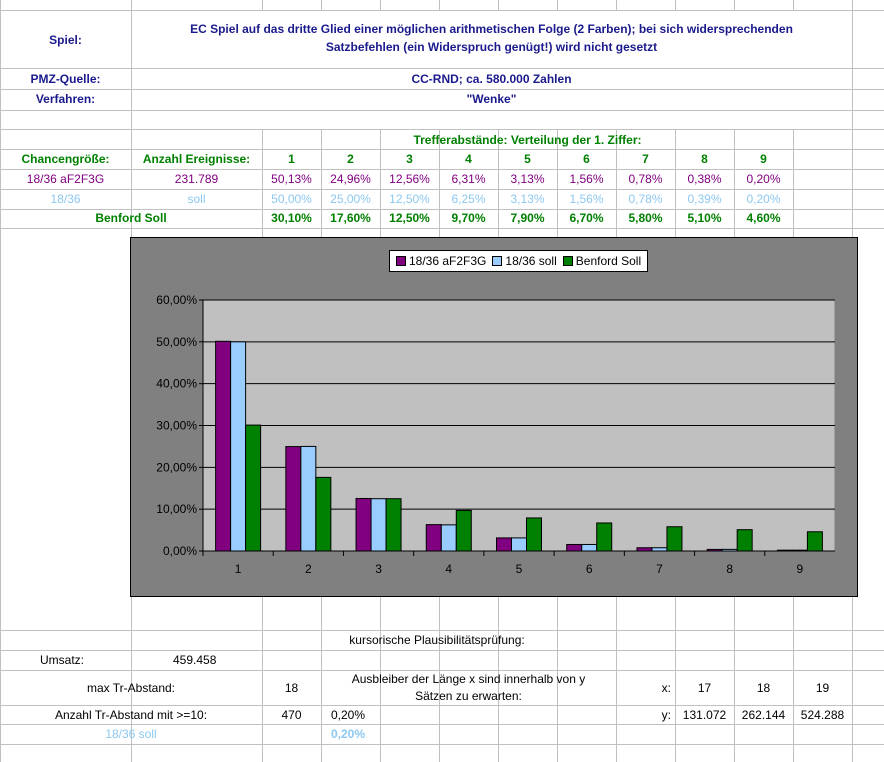  Describe the element at coordinates (409, 159) in the screenshot. I see `digit-header: 3` at that location.